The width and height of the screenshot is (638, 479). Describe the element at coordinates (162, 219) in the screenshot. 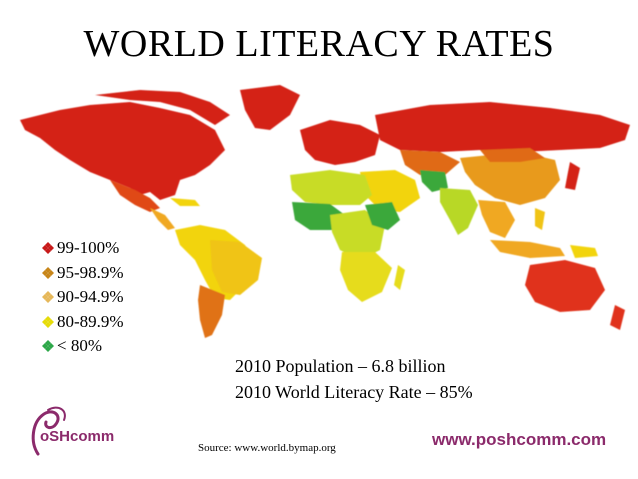

I see `region-central-america` at that location.